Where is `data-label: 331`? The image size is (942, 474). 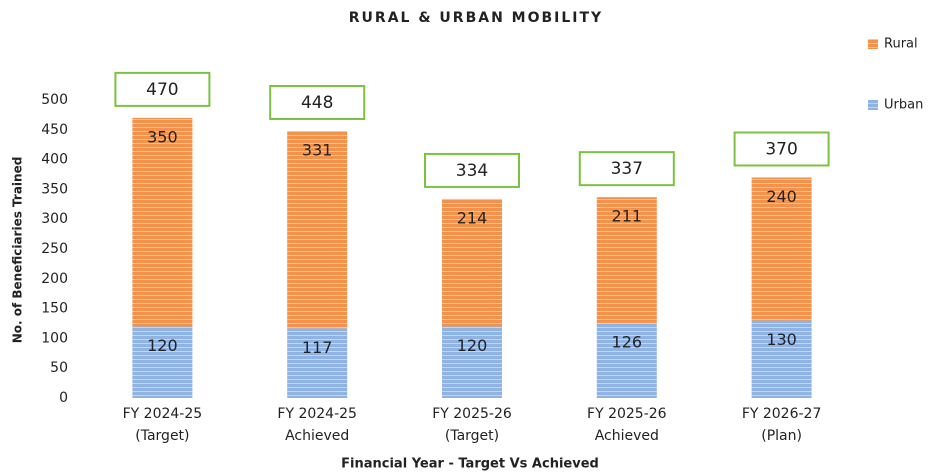 data-label: 331 is located at coordinates (317, 149).